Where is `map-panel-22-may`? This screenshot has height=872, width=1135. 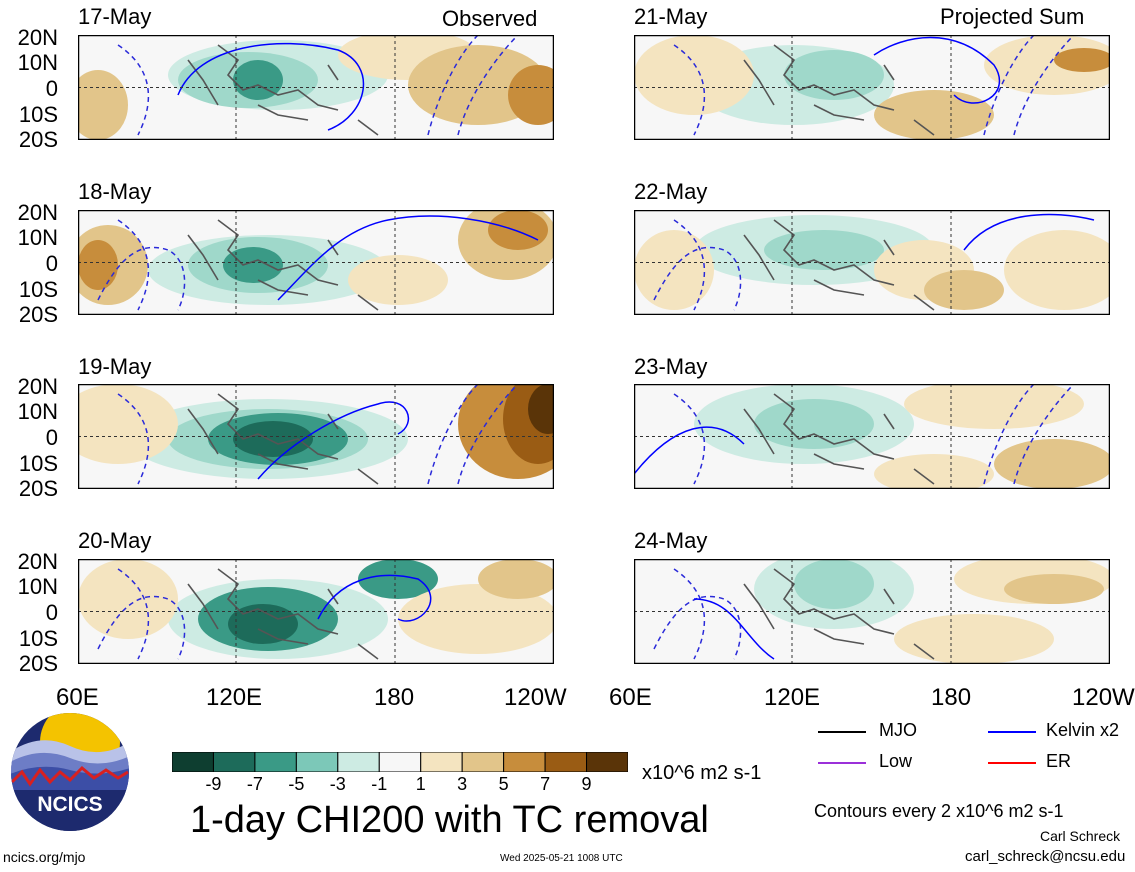
map-panel-22-may is located at coordinates (872, 262).